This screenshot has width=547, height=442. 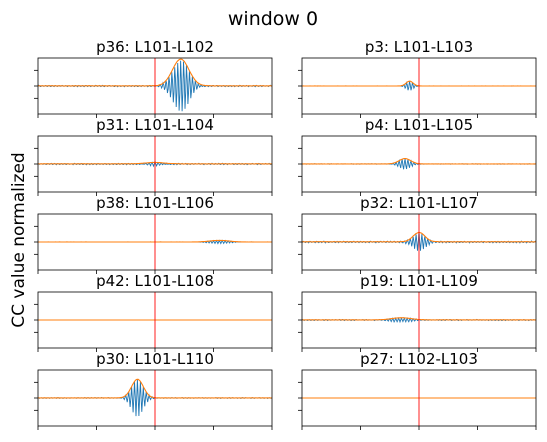 I want to click on subplot: p31: L101-L104, so click(x=153, y=156).